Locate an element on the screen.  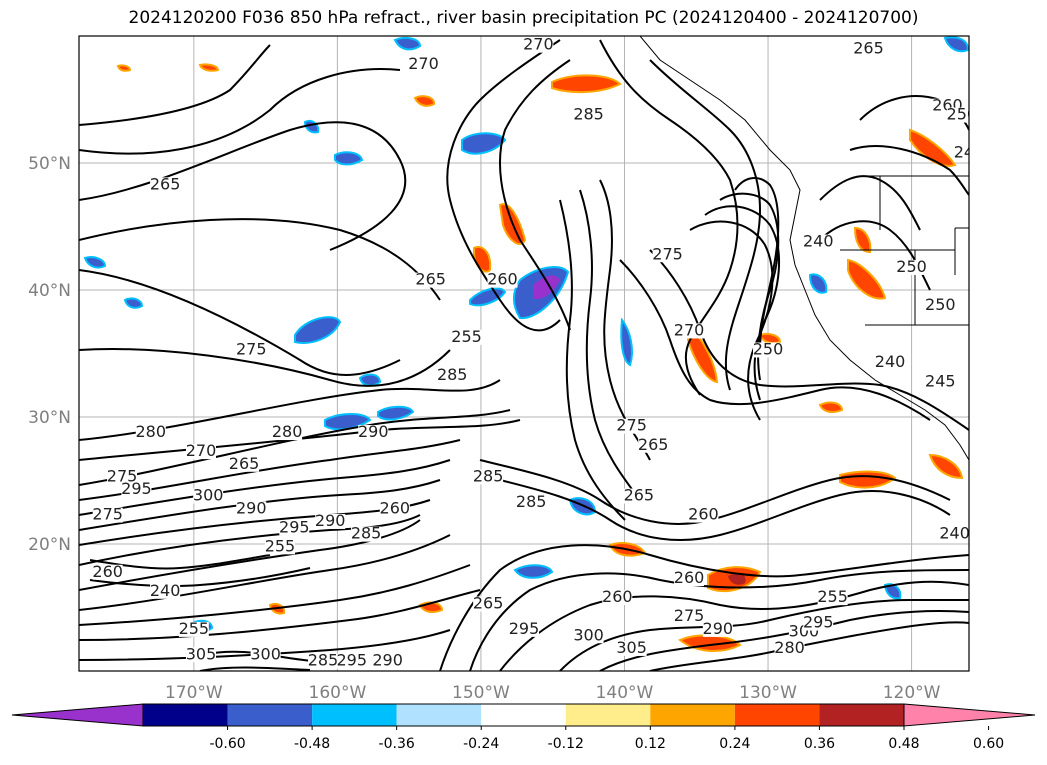
colorbar-tick-label: -0.60 is located at coordinates (227, 744).